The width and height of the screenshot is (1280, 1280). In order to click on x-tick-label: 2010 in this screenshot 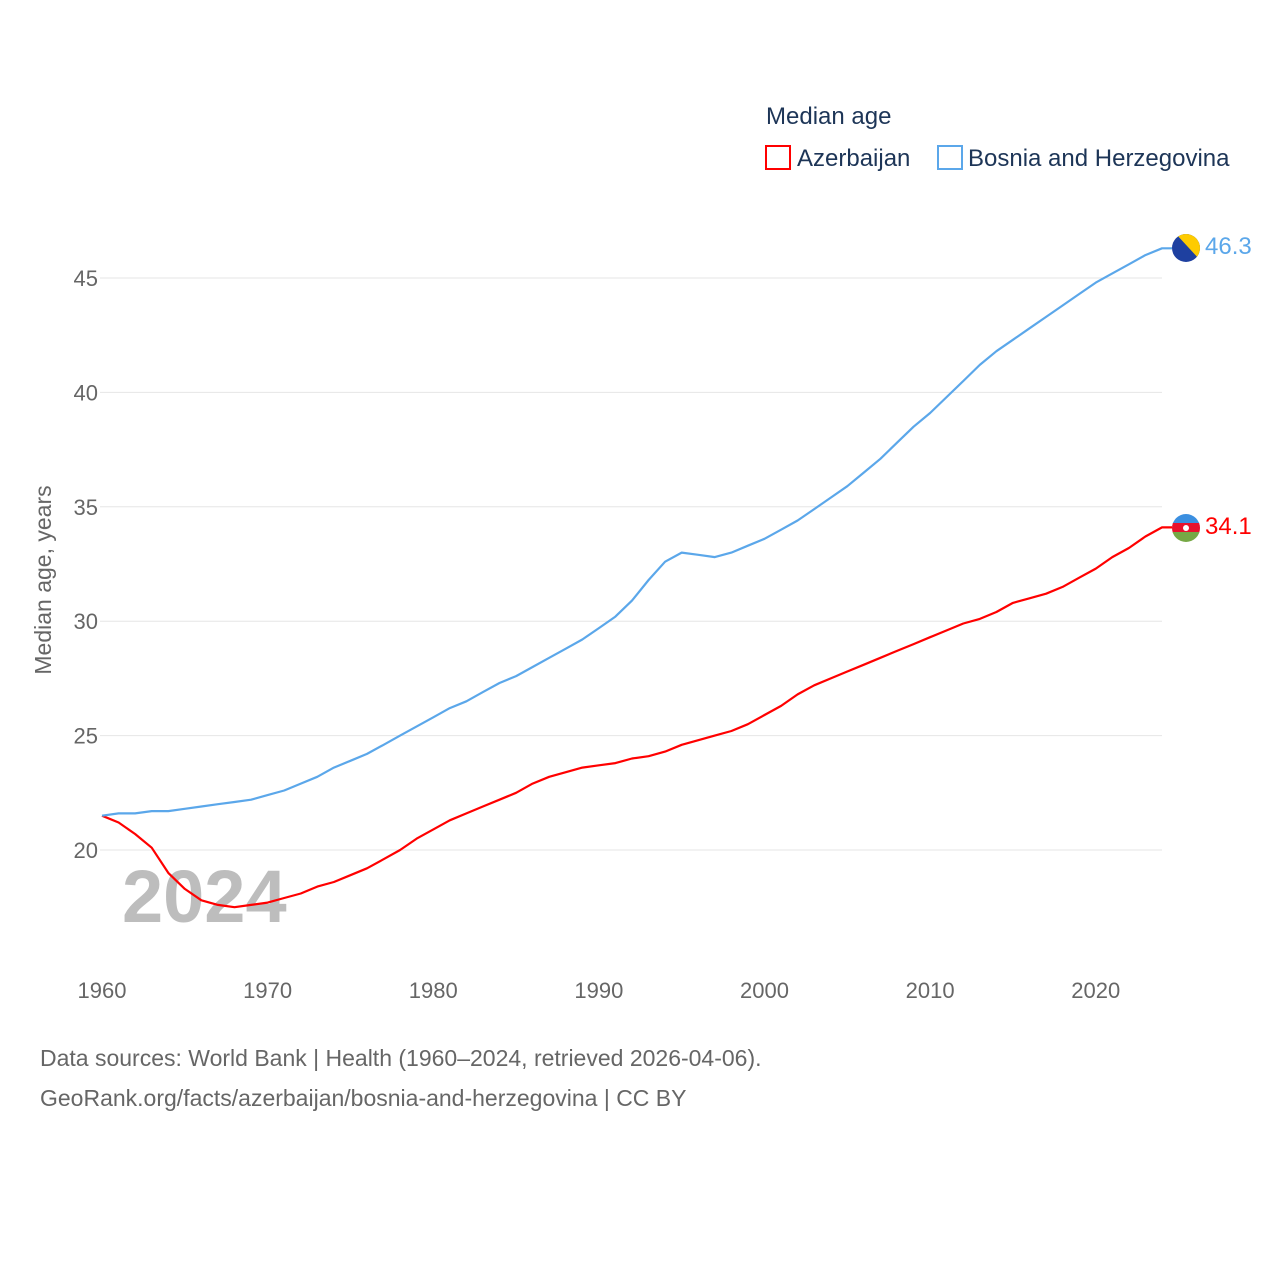, I will do `click(930, 990)`.